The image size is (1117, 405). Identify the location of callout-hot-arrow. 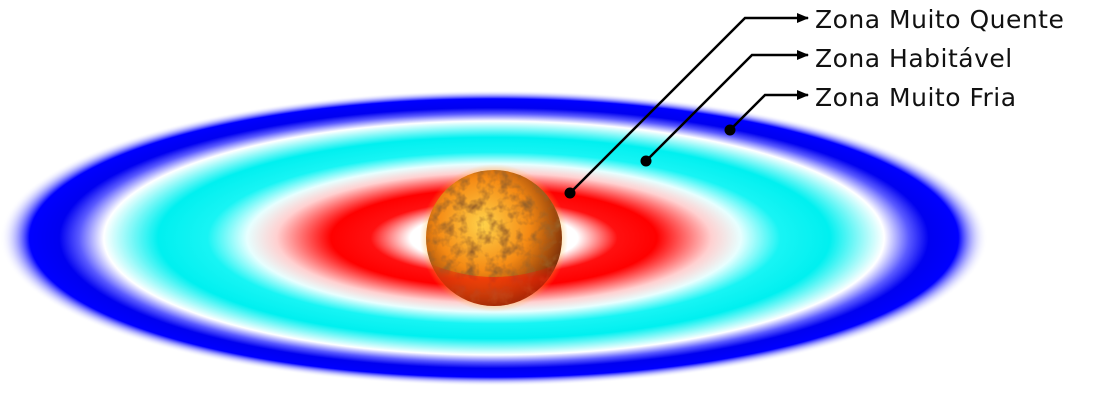
(689, 103).